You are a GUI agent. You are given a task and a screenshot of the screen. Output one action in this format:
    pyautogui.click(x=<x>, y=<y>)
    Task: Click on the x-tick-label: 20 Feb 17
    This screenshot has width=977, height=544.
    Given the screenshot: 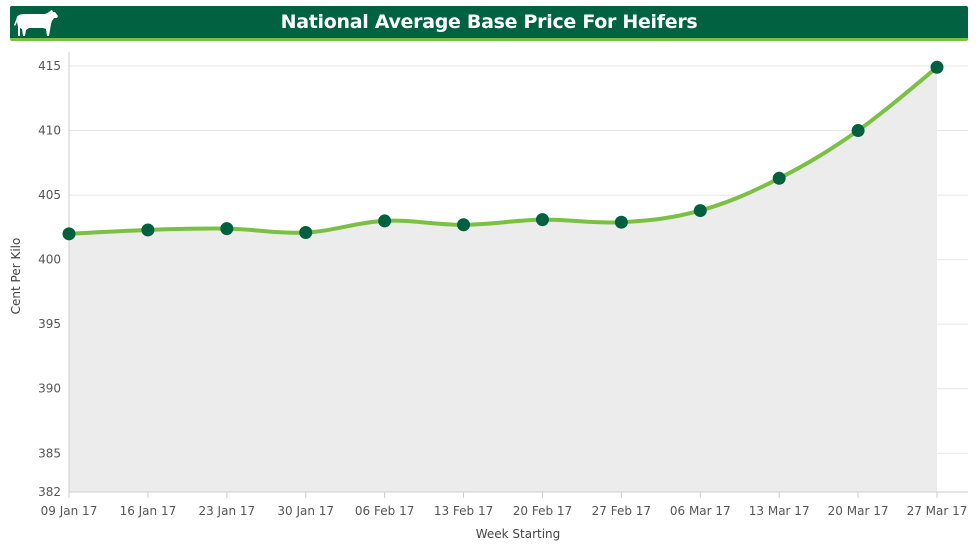 What is the action you would take?
    pyautogui.click(x=542, y=511)
    